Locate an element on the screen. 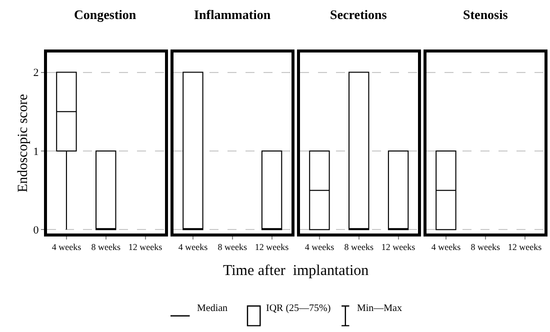  chart-title: Secretions is located at coordinates (358, 14).